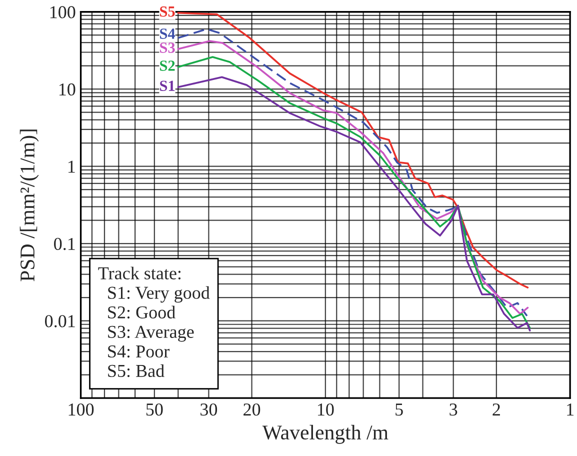 Image resolution: width=577 pixels, height=456 pixels. I want to click on x-tick-label: 100, so click(81, 409).